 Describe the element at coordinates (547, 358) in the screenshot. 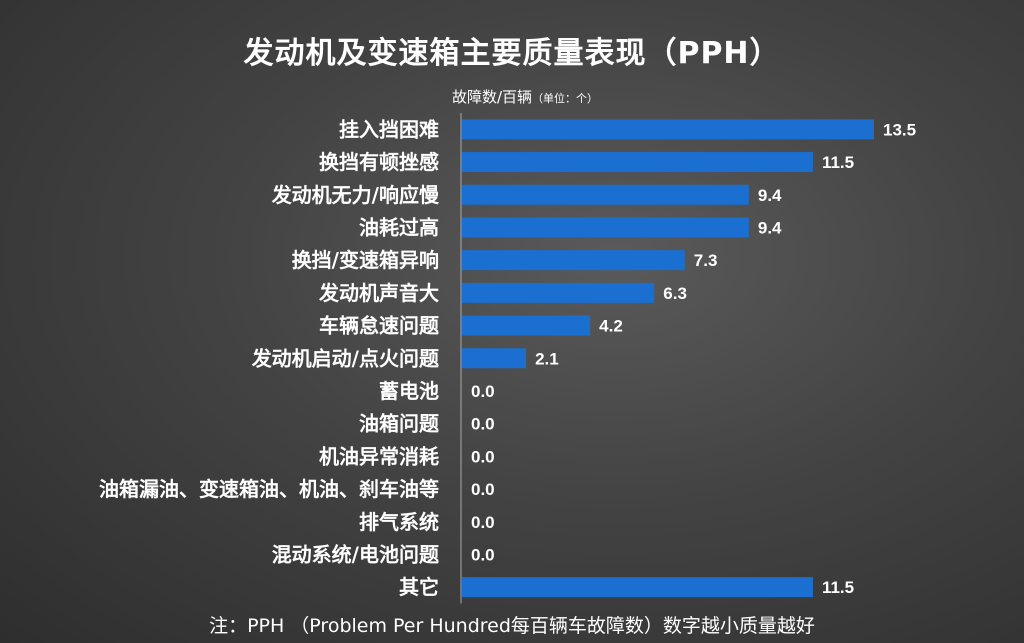

I see `data-label: 2.1` at that location.